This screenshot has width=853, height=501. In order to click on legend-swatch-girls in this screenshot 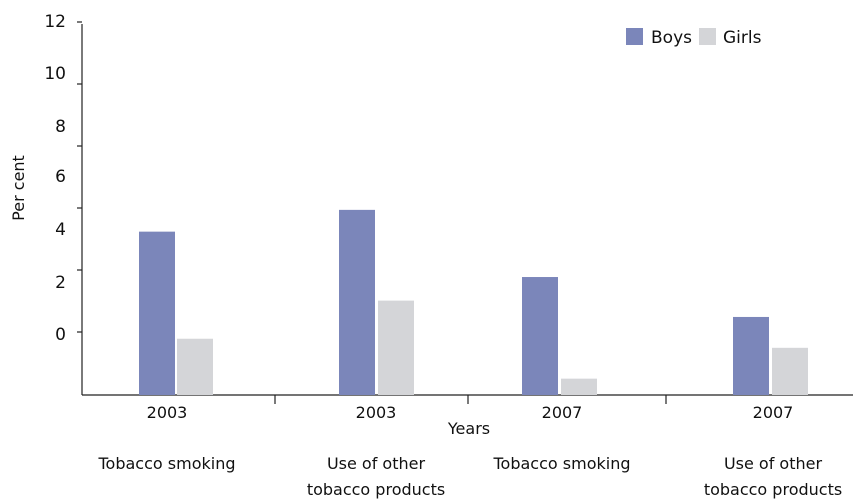, I will do `click(707, 36)`.